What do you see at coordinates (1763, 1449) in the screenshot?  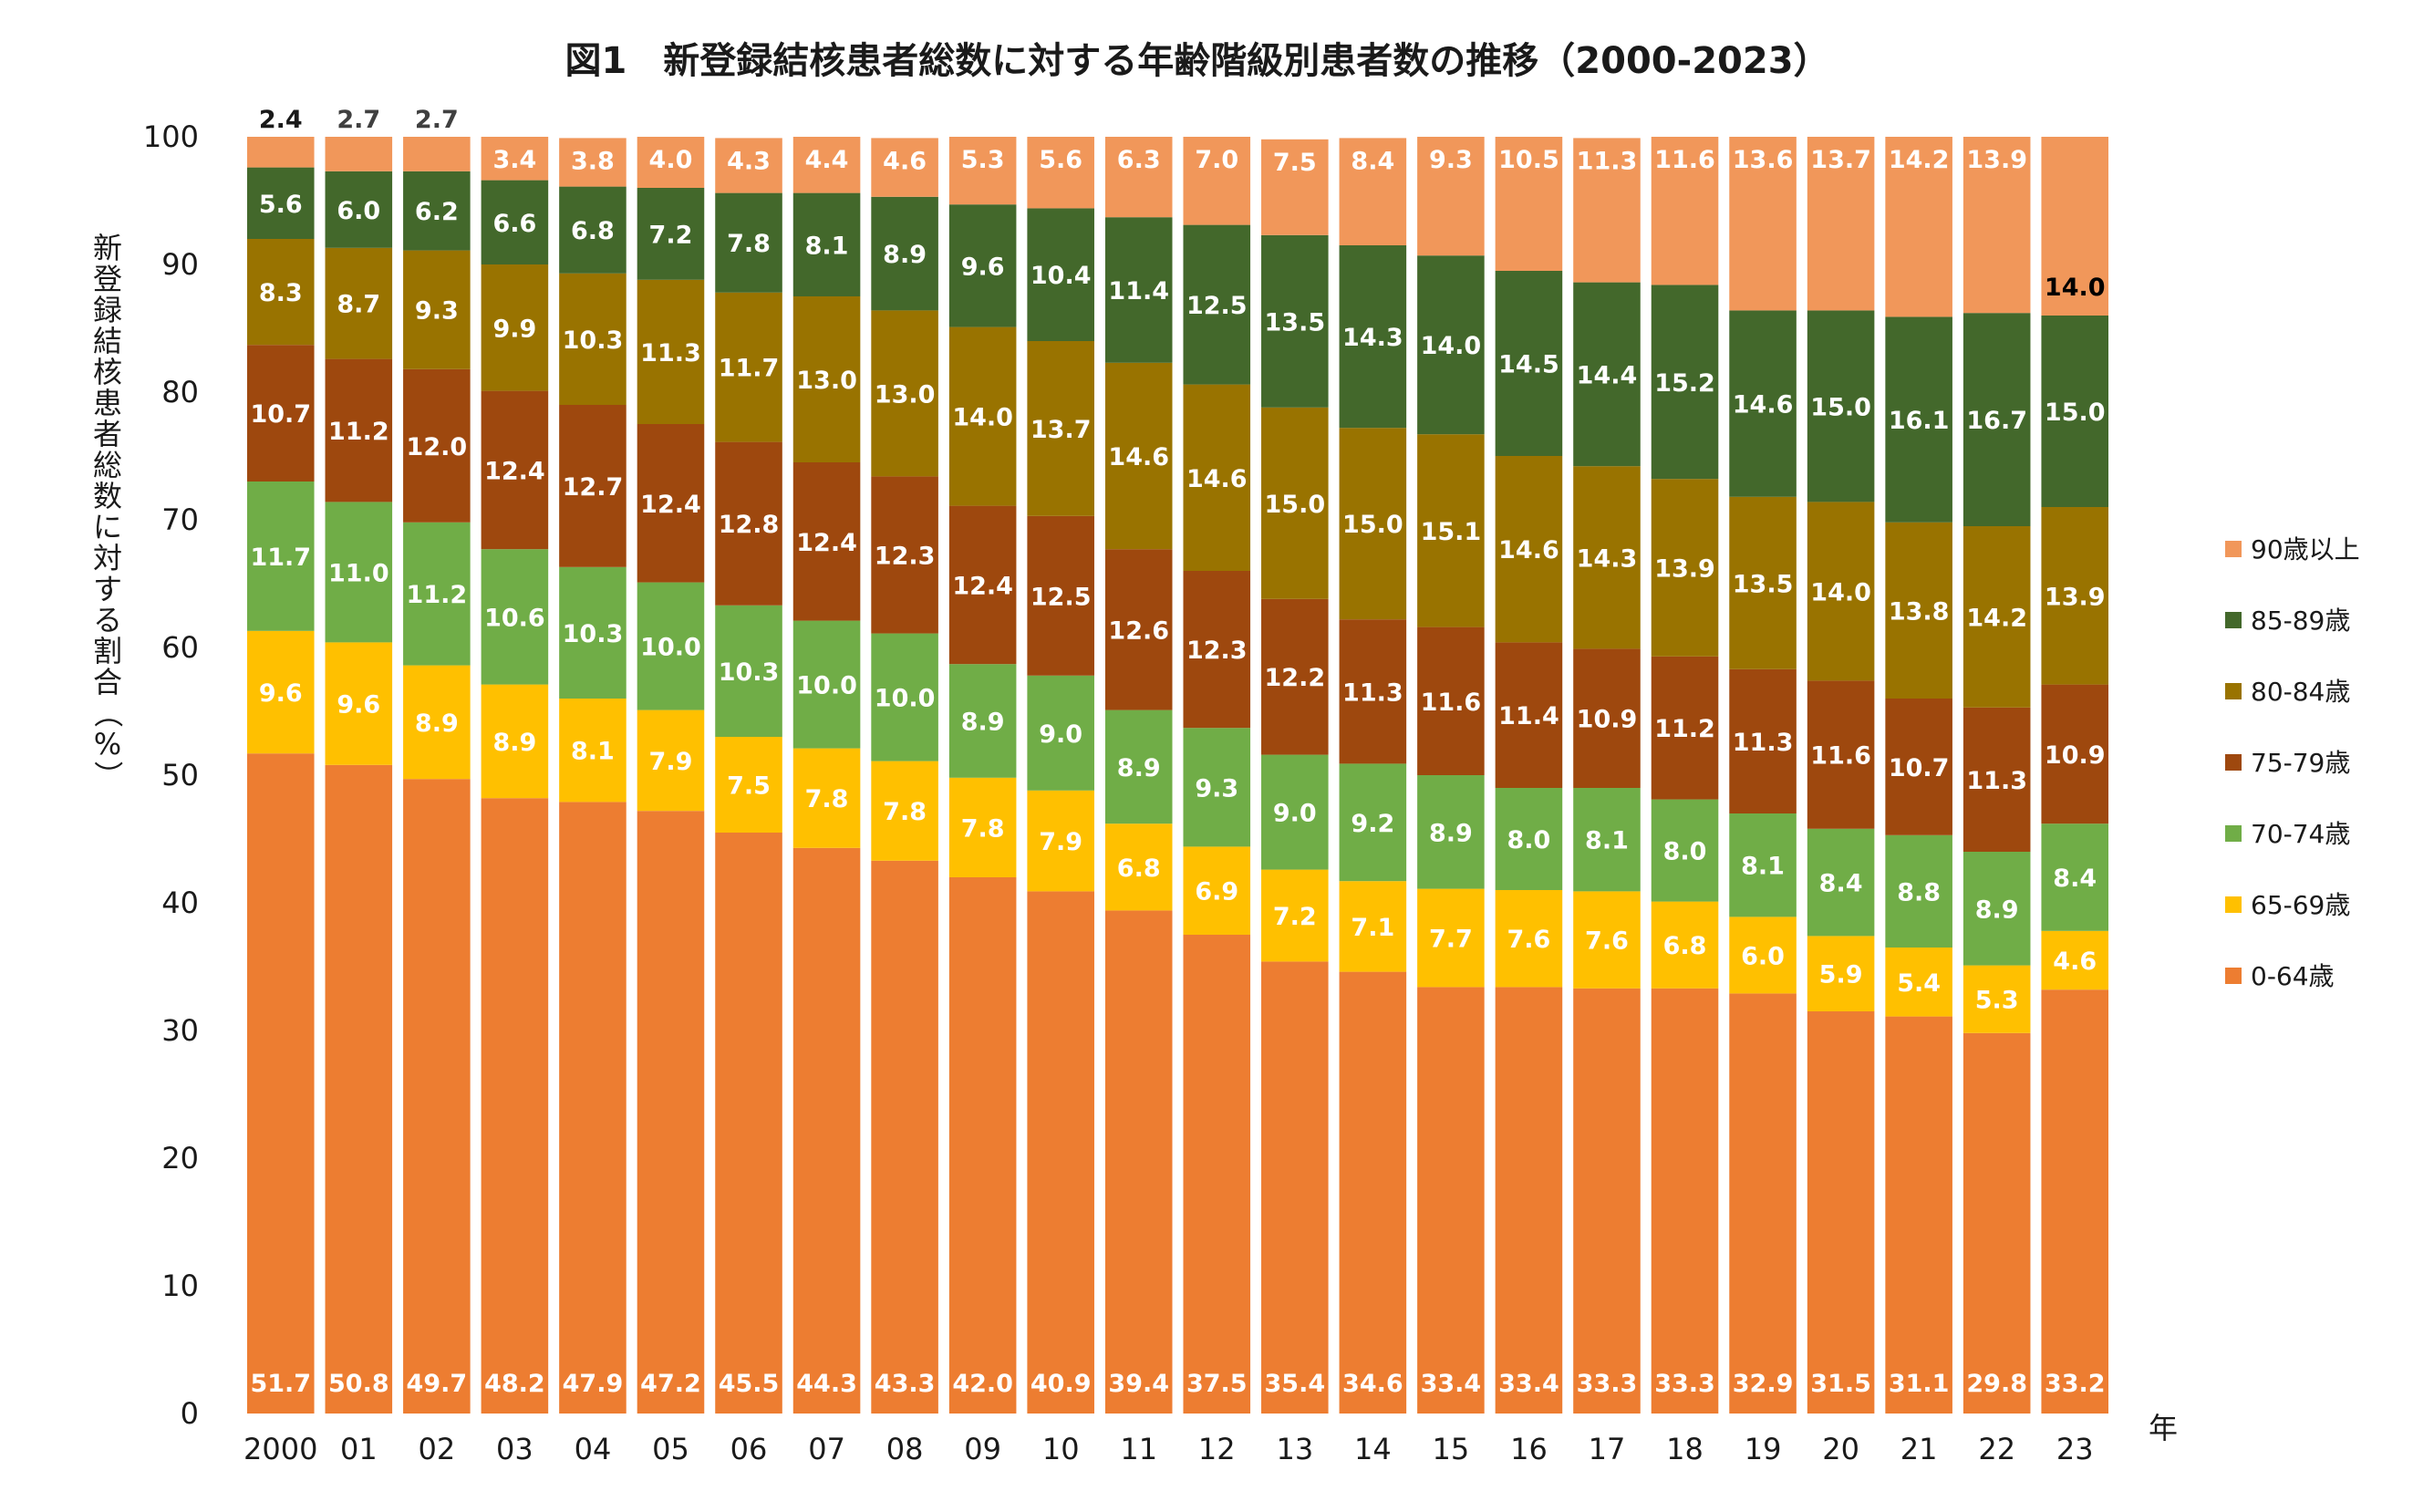 I see `x-tick-label: 19` at bounding box center [1763, 1449].